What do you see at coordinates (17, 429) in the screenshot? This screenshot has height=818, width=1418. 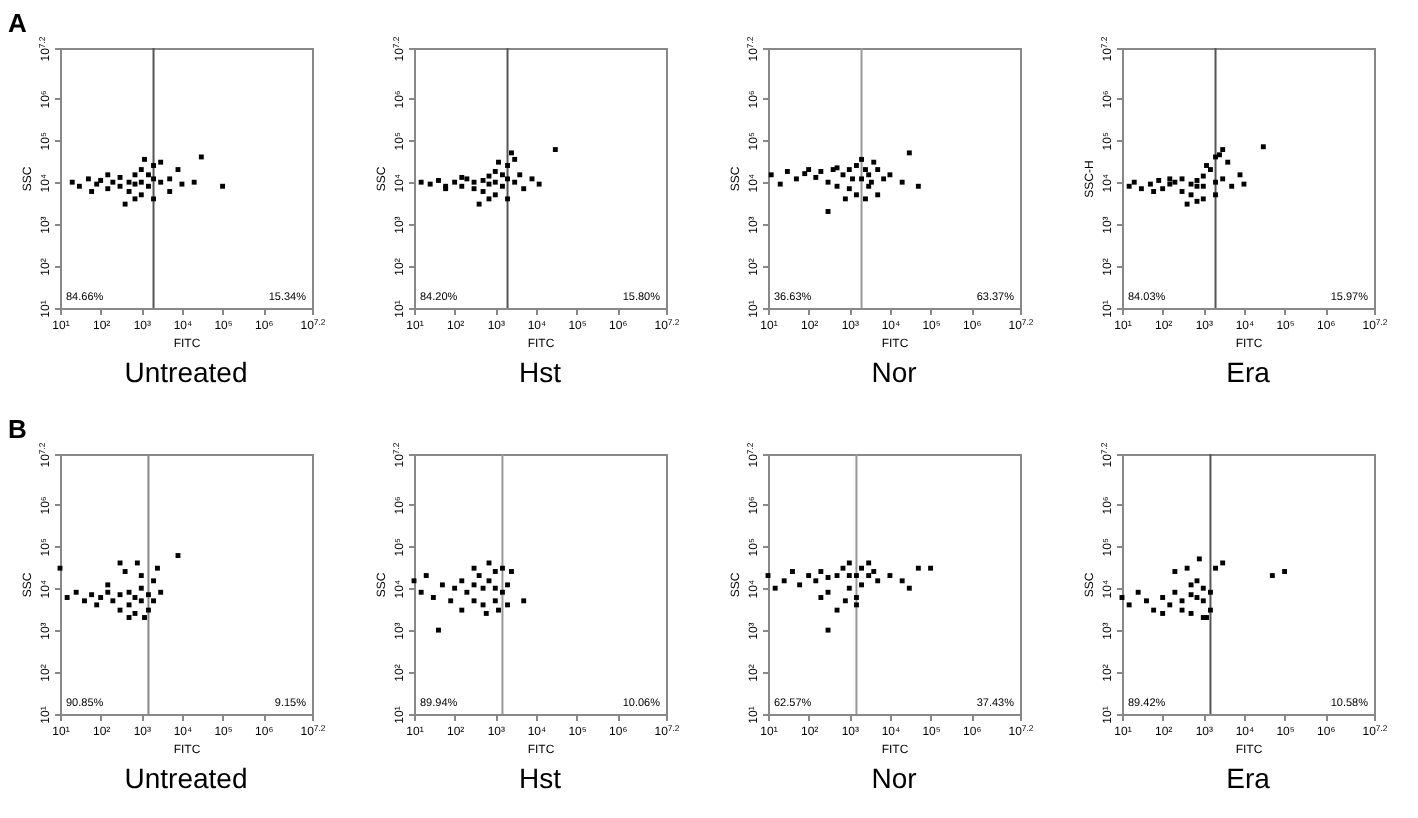 I see `text: B` at bounding box center [17, 429].